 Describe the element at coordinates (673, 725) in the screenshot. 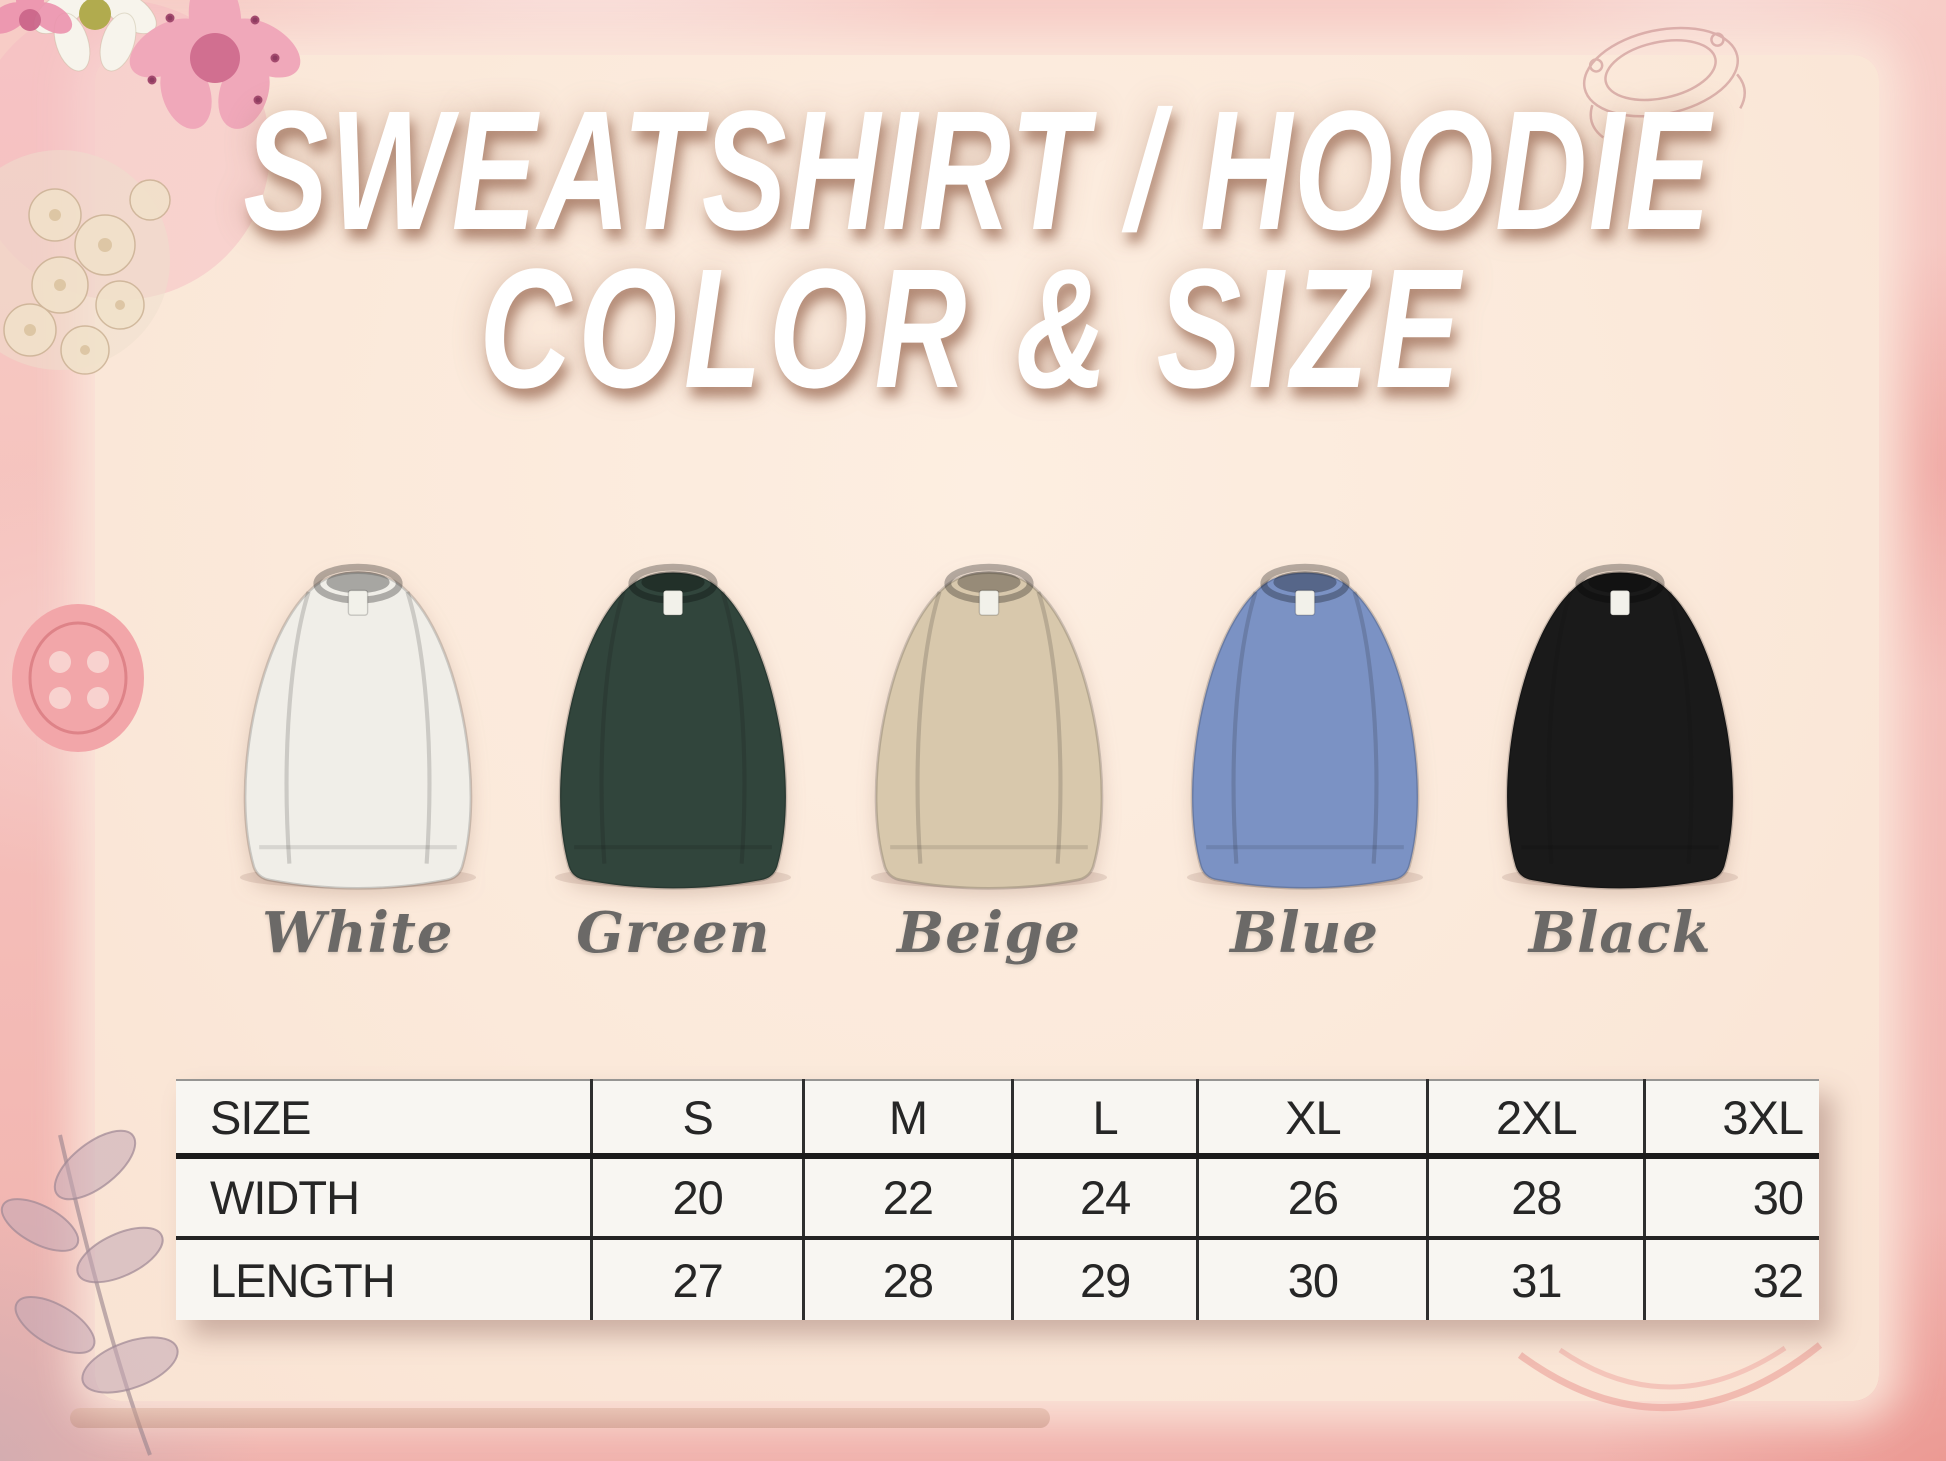

I see `sweatshirt-green-image` at that location.